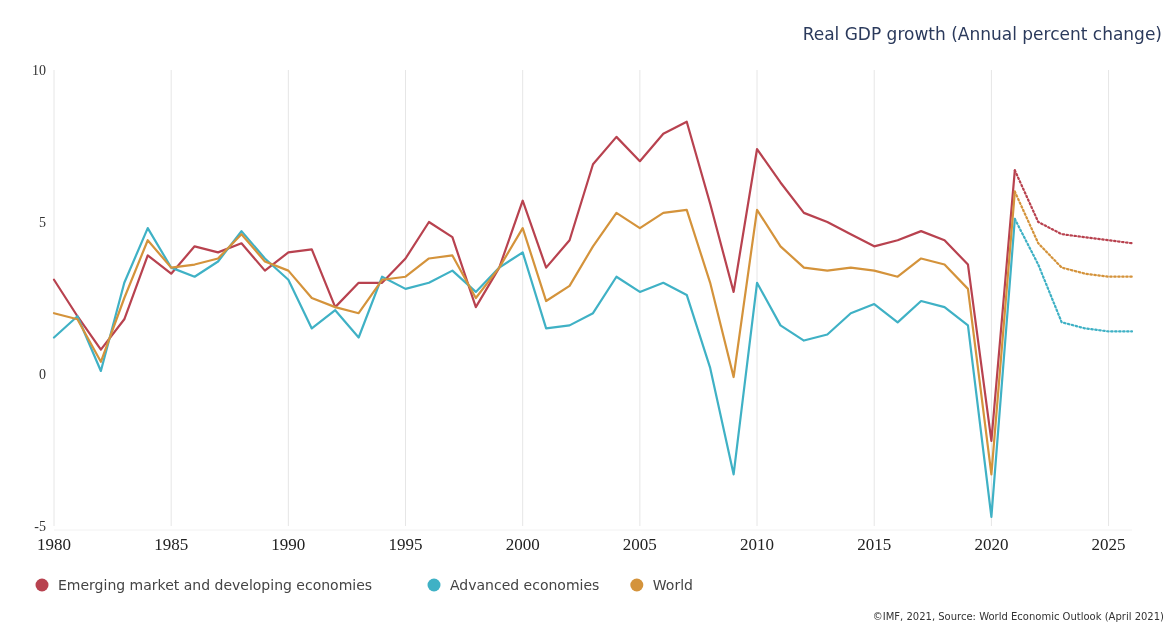 The width and height of the screenshot is (1176, 634). Describe the element at coordinates (288, 544) in the screenshot. I see `x-tick-label: 1990` at that location.